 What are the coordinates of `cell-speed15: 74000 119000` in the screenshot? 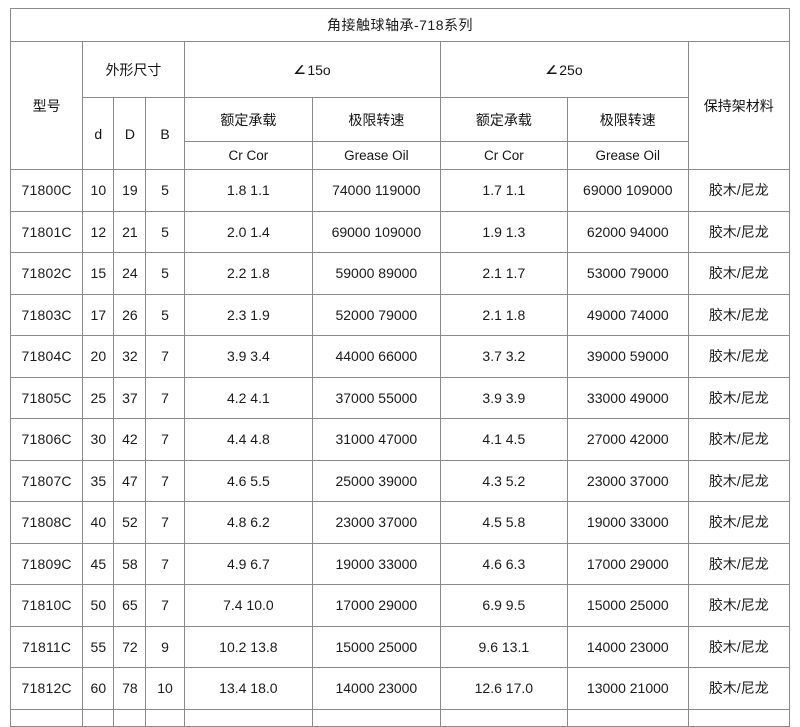 It's located at (376, 190).